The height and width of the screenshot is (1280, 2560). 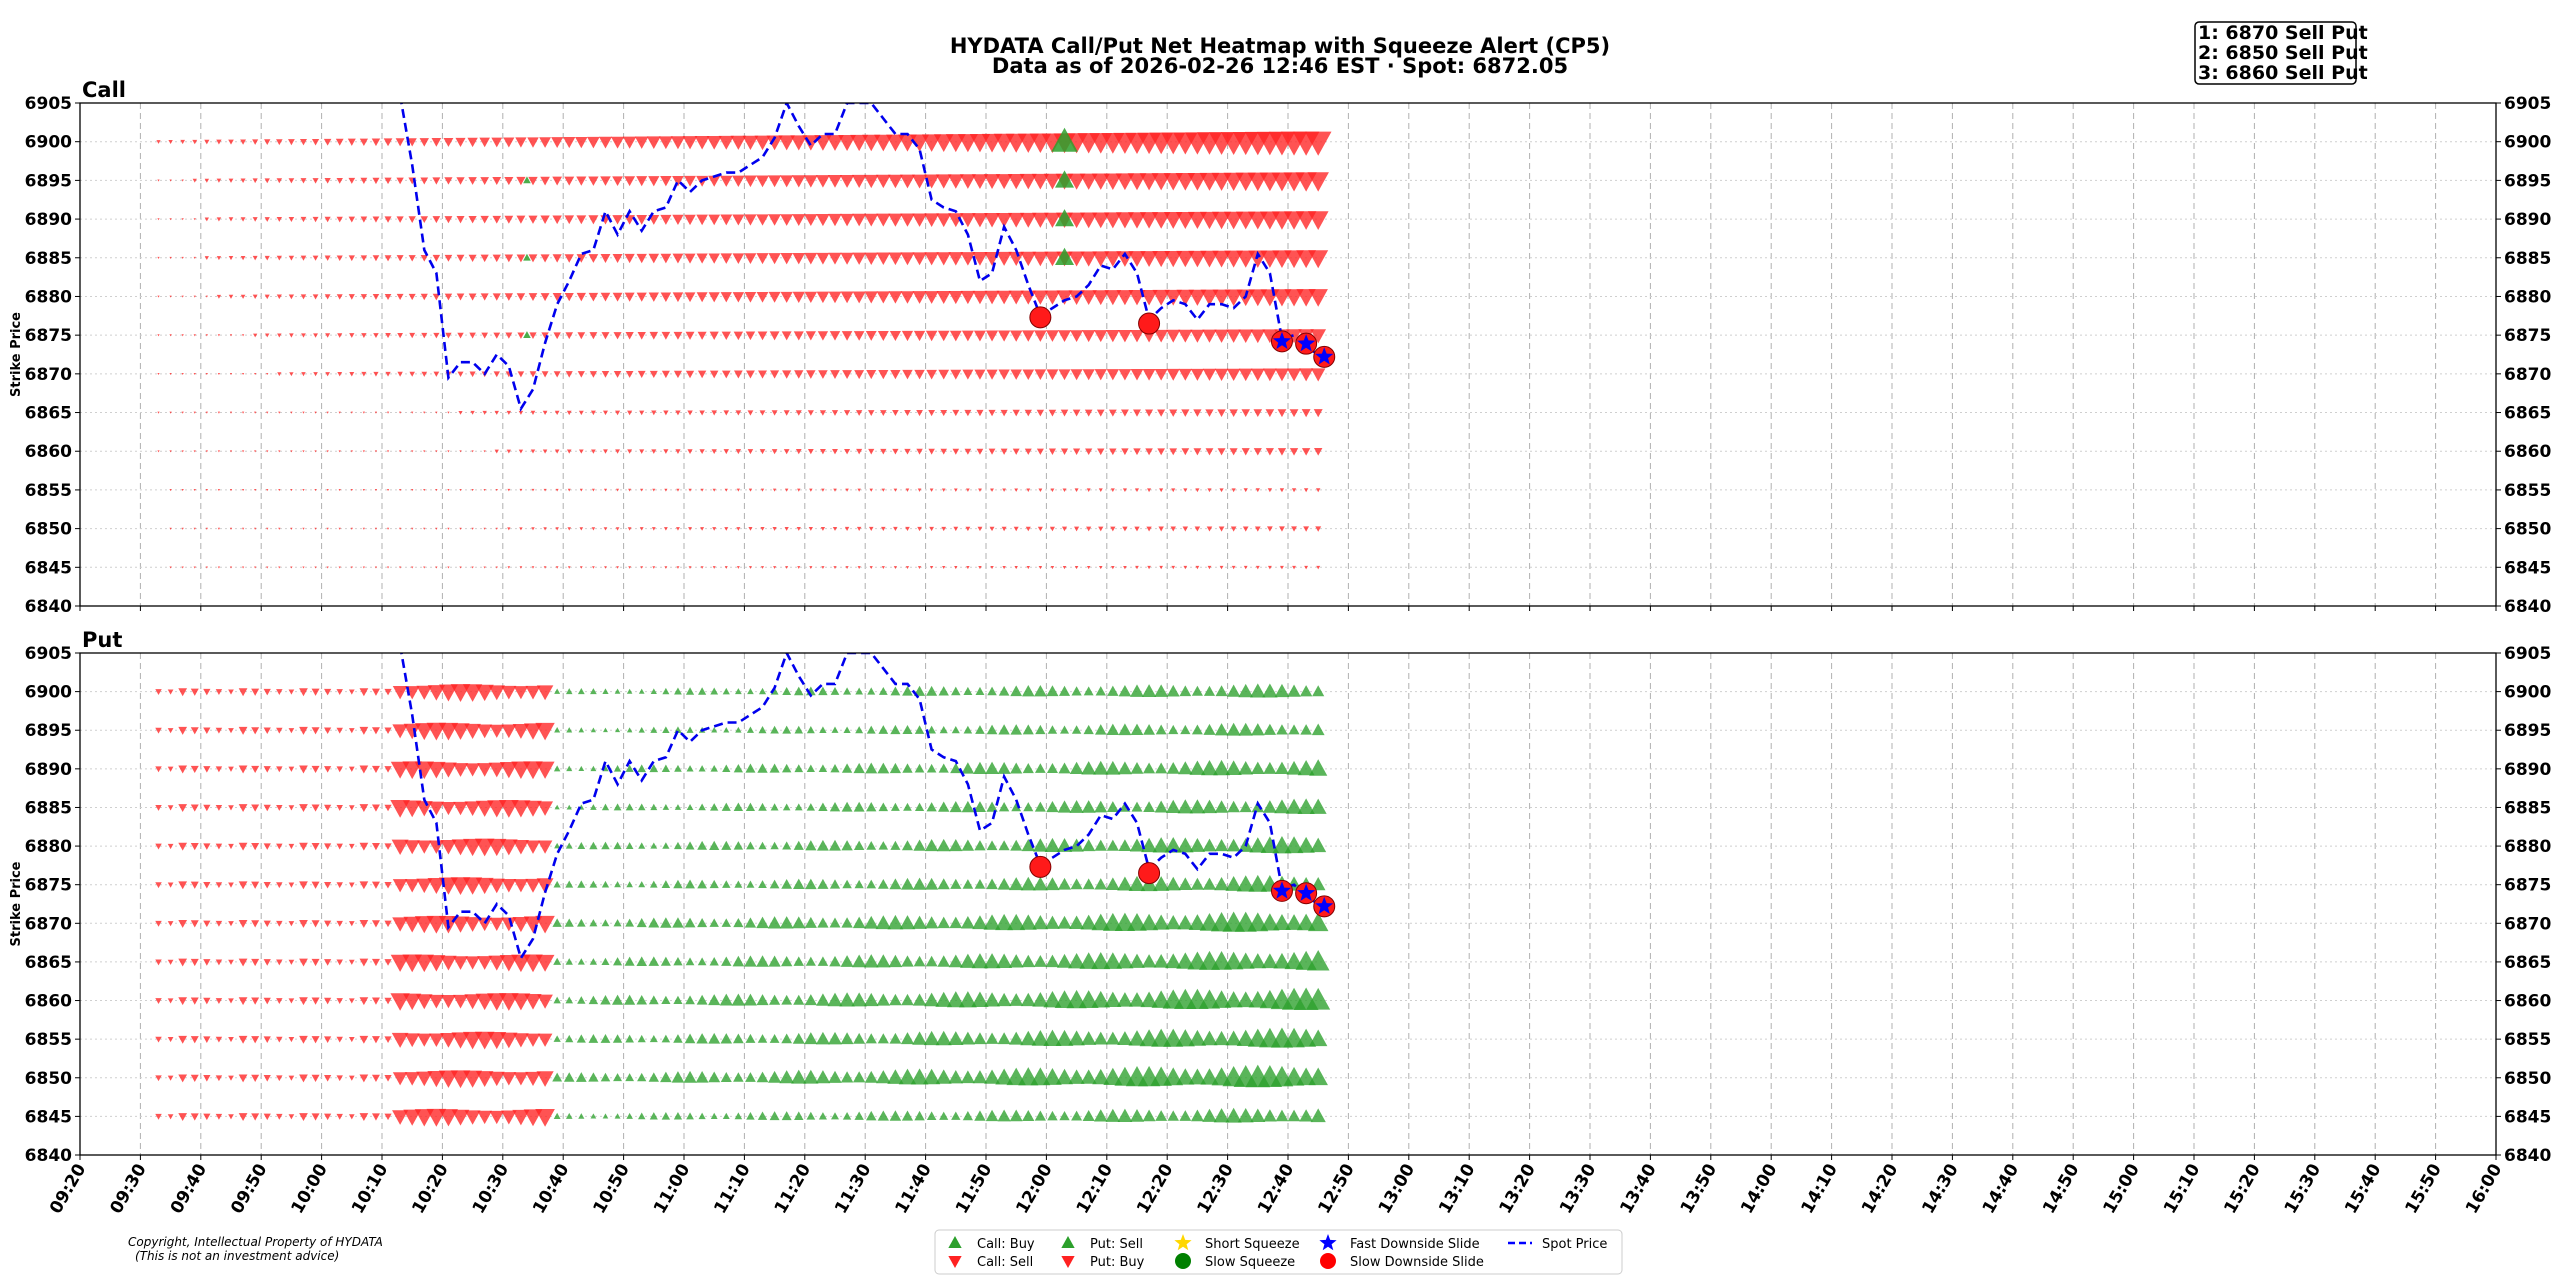 I want to click on x-tick-label: 15:10, so click(x=2182, y=1188).